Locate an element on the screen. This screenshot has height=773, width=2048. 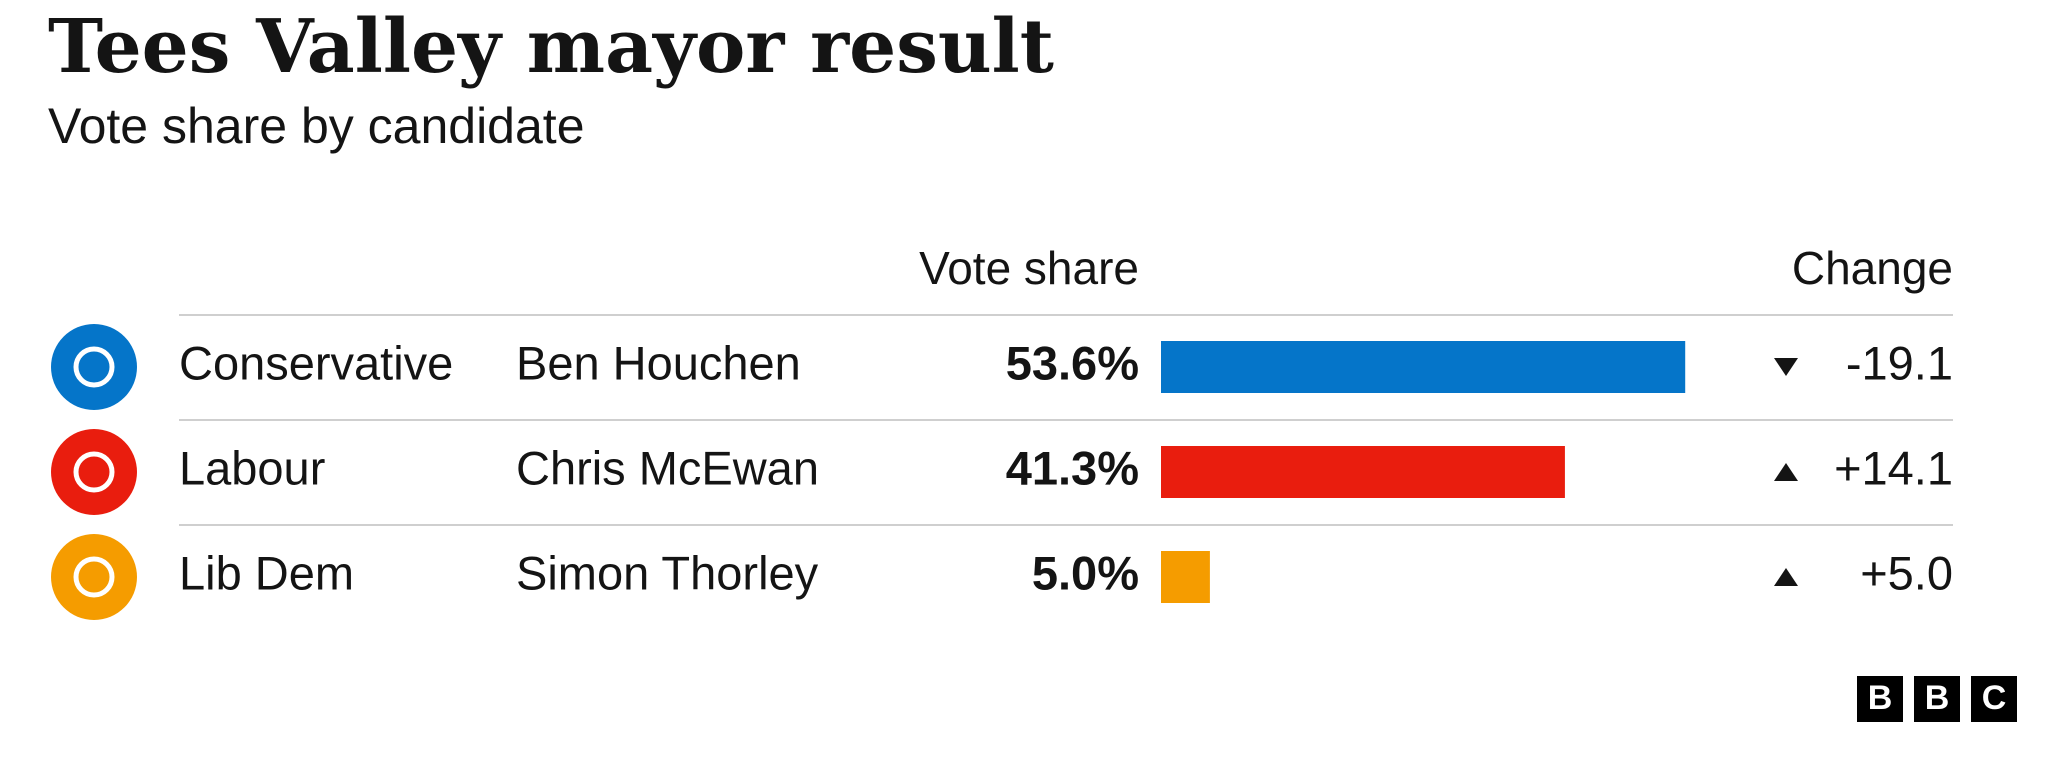
change-label: +5.0 is located at coordinates (1906, 572).